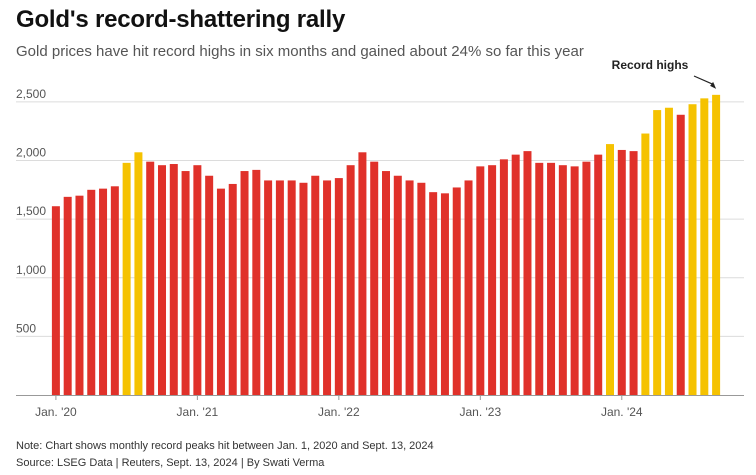 This screenshot has width=756, height=475. I want to click on annotation-label: Record highs, so click(650, 65).